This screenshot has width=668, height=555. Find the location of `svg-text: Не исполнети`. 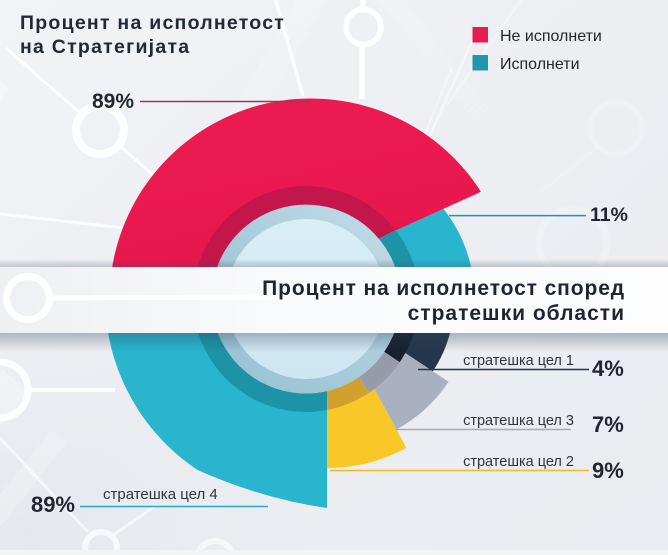

svg-text: Не исполнети is located at coordinates (551, 36).